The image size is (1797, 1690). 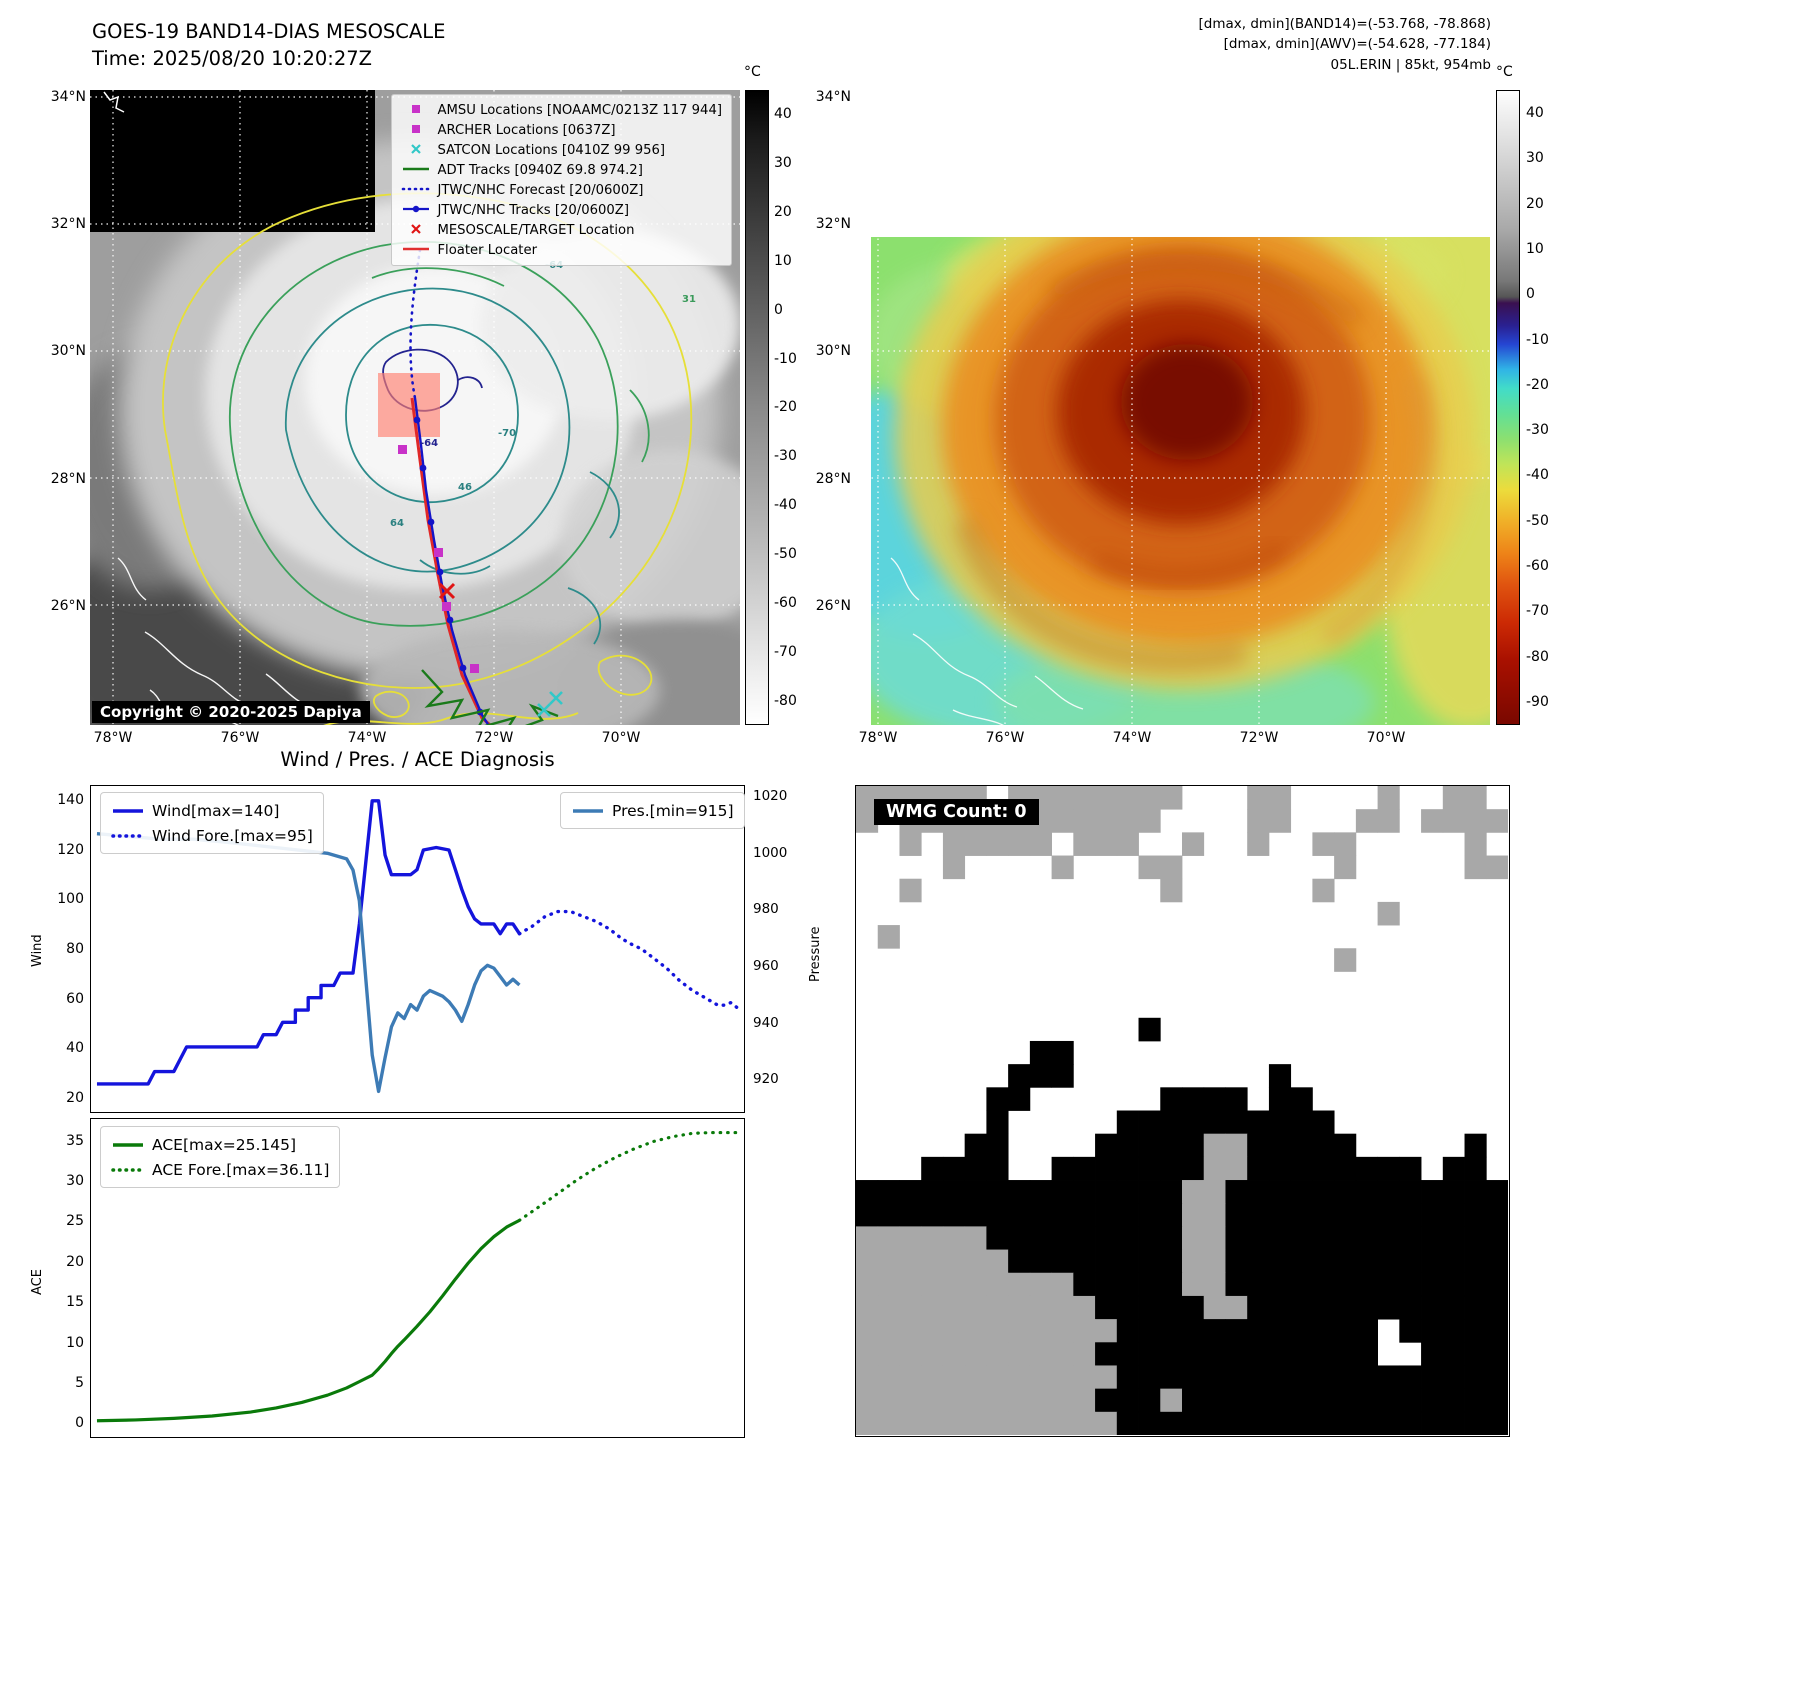 I want to click on legend-item-label: SATCON Locations [0410Z 99 956], so click(x=551, y=150).